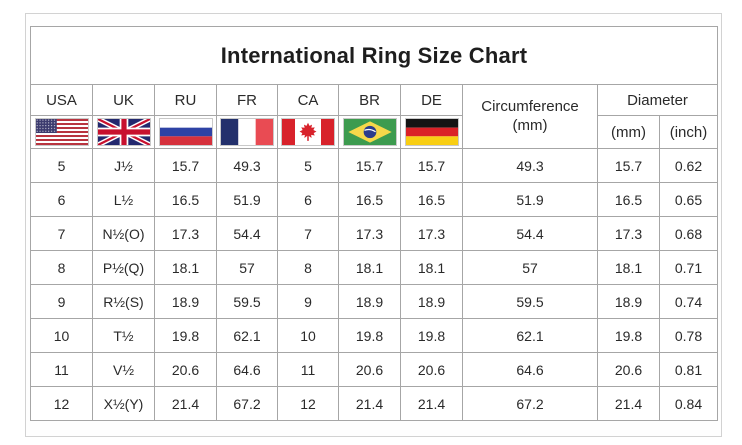 Image resolution: width=742 pixels, height=445 pixels. Describe the element at coordinates (123, 233) in the screenshot. I see `table-cell: N½(O)` at that location.